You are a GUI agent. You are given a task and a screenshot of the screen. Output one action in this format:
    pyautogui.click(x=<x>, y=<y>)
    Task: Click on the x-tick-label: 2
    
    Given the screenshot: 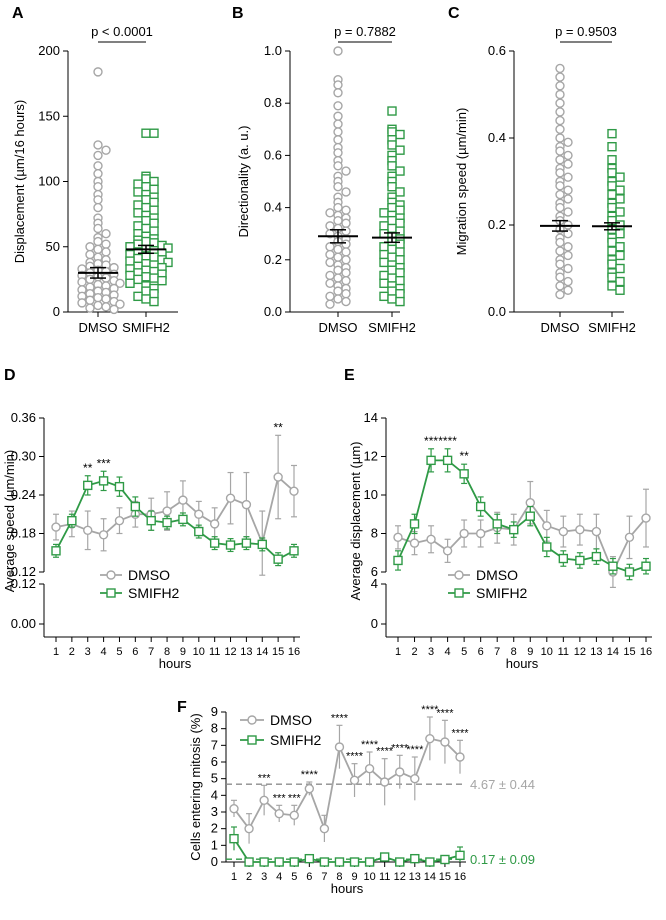 What is the action you would take?
    pyautogui.click(x=414, y=652)
    